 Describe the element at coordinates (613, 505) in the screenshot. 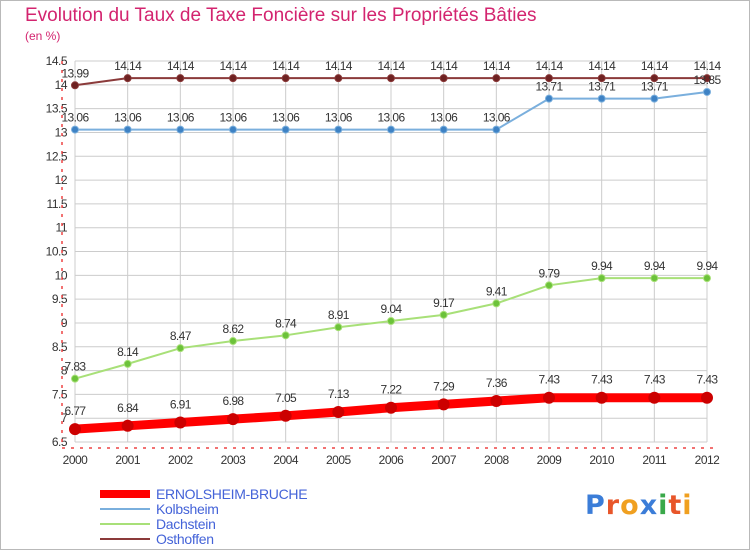

I see `brand-letter: r` at that location.